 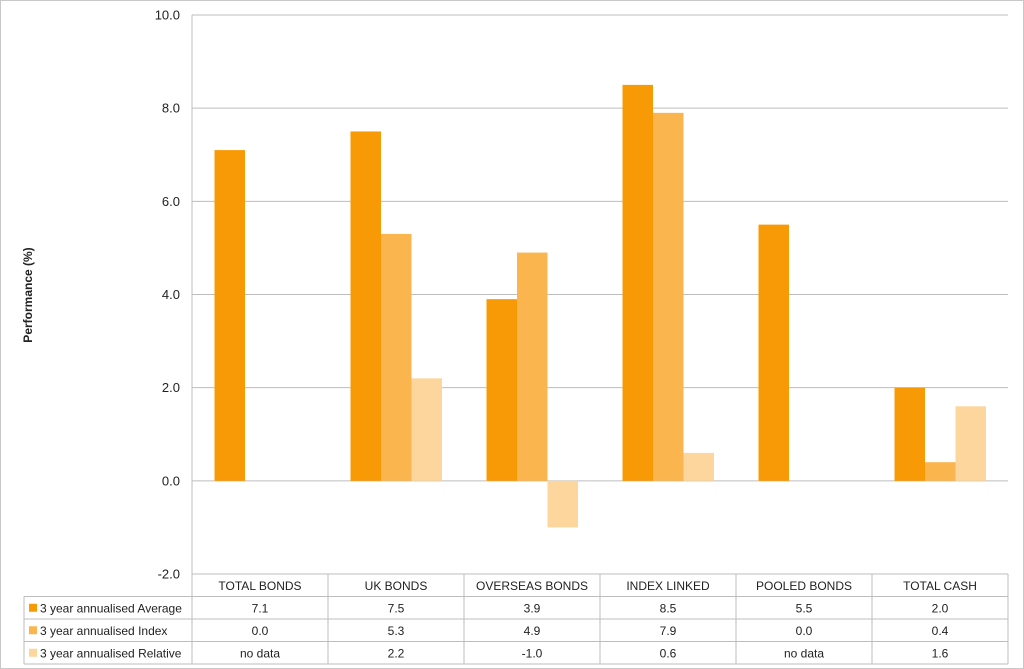 What do you see at coordinates (532, 586) in the screenshot?
I see `category-label: OVERSEAS BONDS` at bounding box center [532, 586].